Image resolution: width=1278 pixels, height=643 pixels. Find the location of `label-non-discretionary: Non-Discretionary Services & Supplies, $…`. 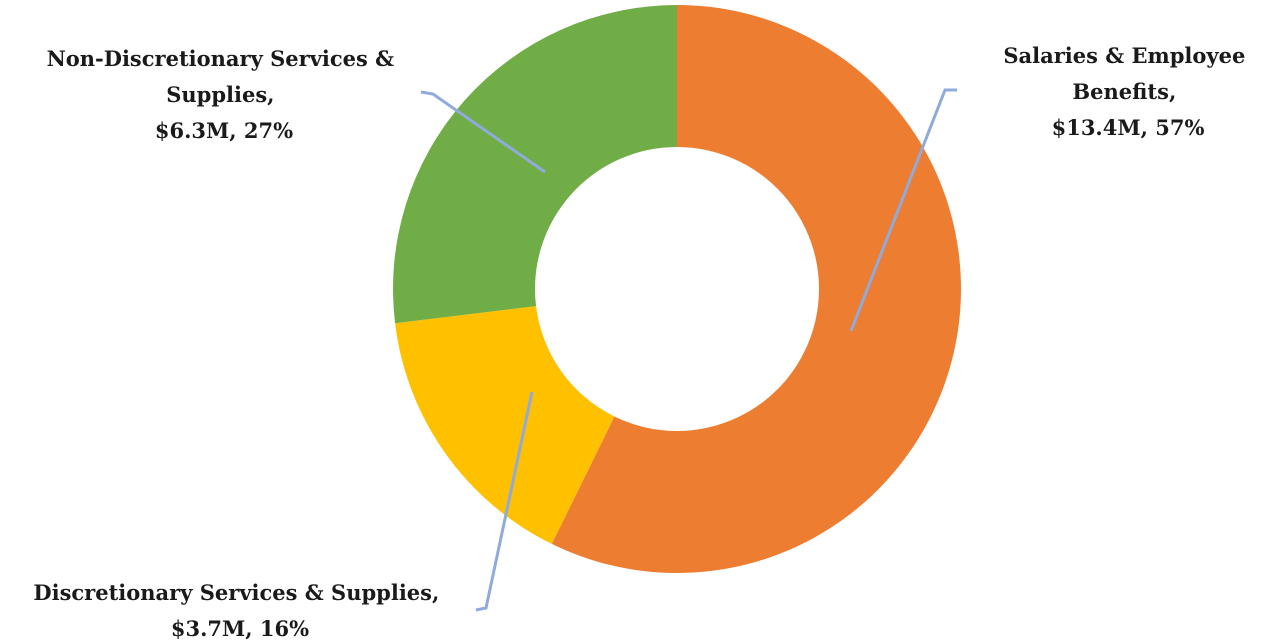

label-non-discretionary: Non-Discretionary Services & Supplies, $… is located at coordinates (224, 94).